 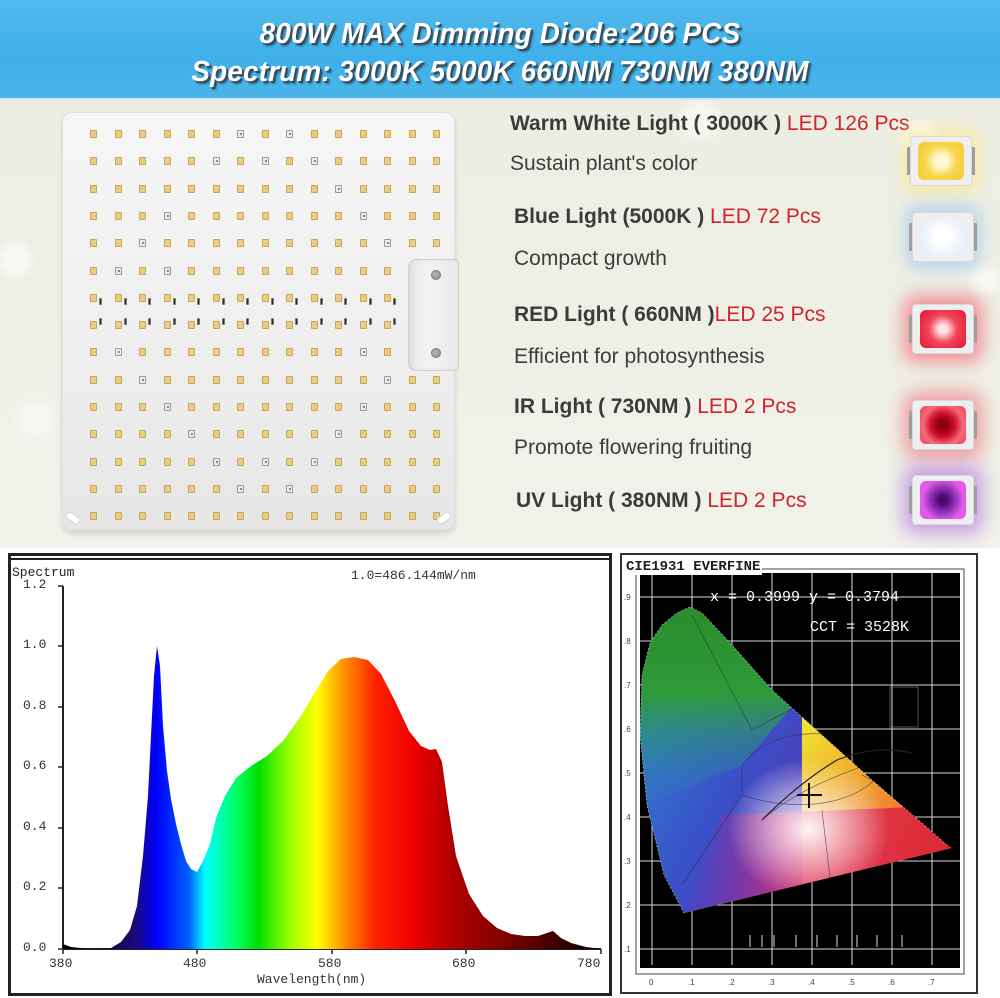 What do you see at coordinates (590, 258) in the screenshot?
I see `led-spec-desc: Compact growth` at bounding box center [590, 258].